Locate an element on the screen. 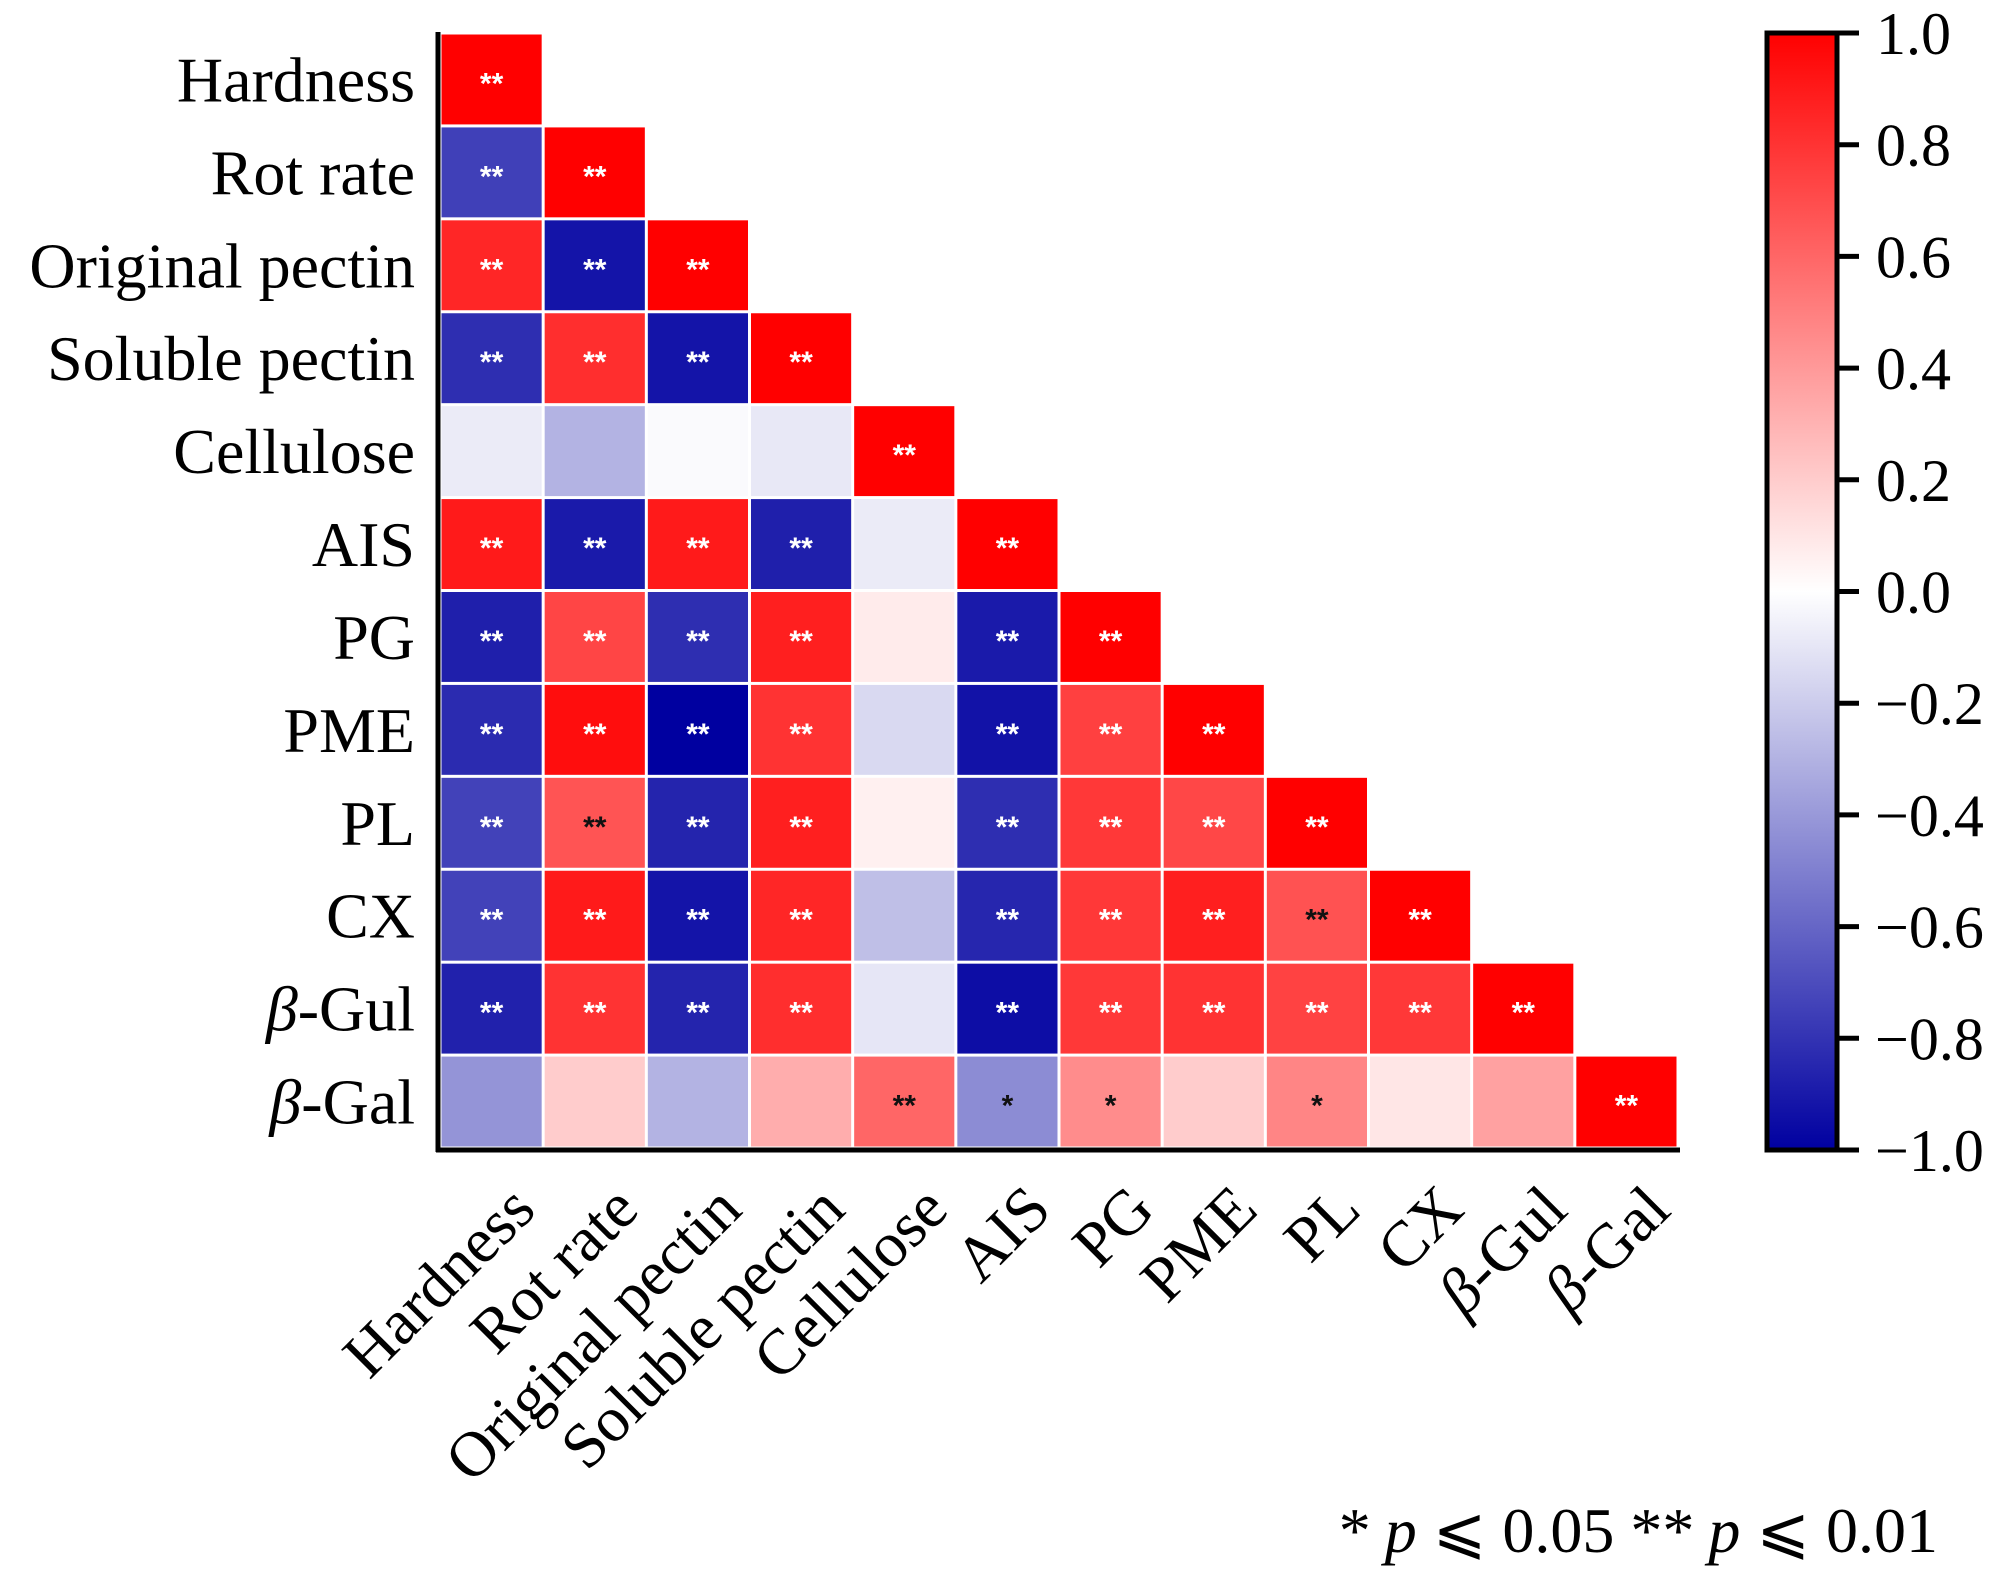 The width and height of the screenshot is (2008, 1570). colorbar-gradient is located at coordinates (1802, 591).